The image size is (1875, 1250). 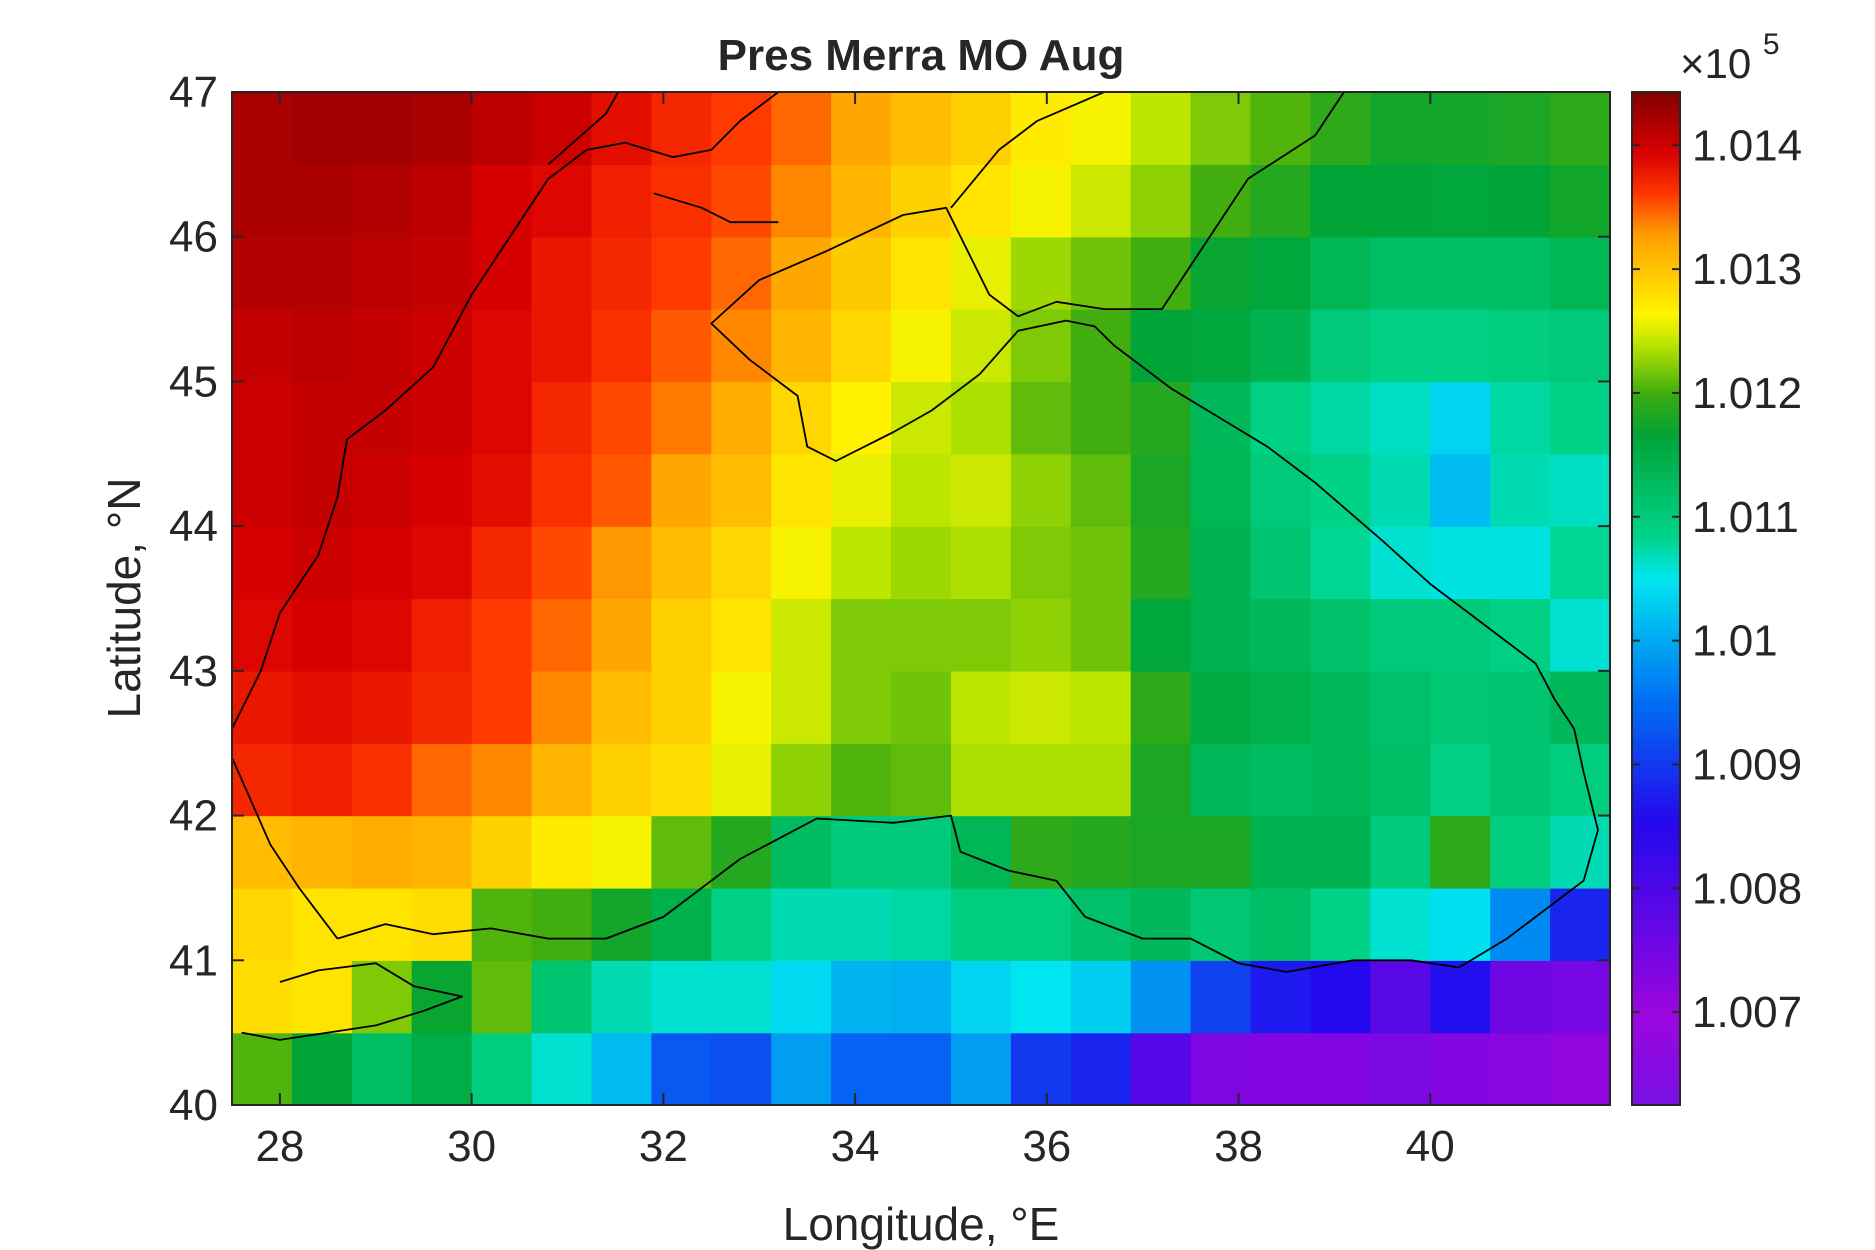 What do you see at coordinates (1715, 63) in the screenshot?
I see `colorbar-exponent-base: ×10` at bounding box center [1715, 63].